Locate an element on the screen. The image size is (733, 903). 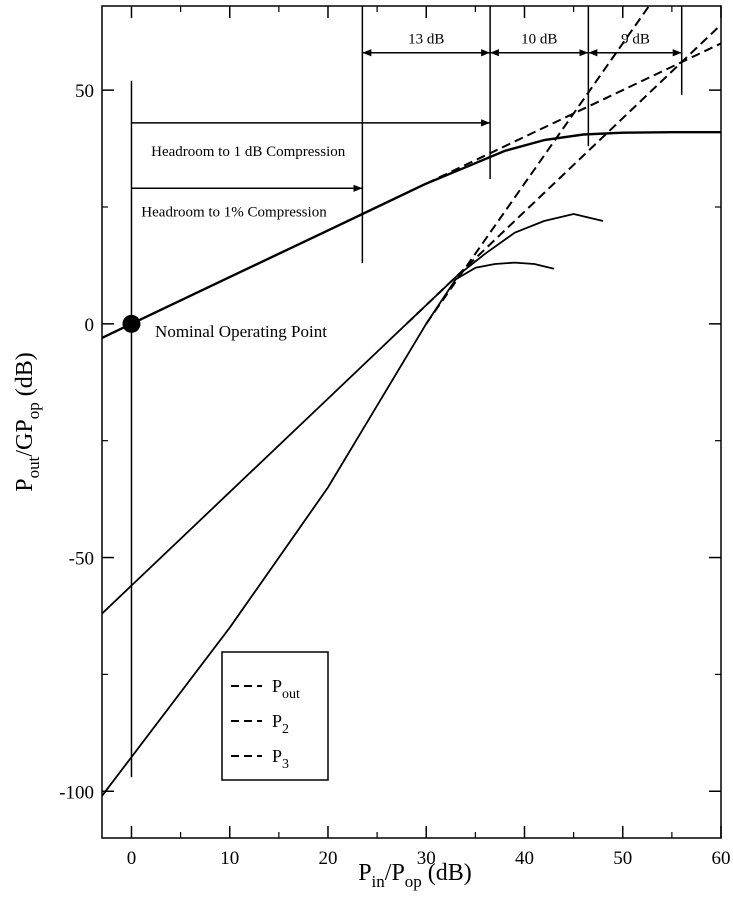
x-tick-label: 20 is located at coordinates (327, 858).